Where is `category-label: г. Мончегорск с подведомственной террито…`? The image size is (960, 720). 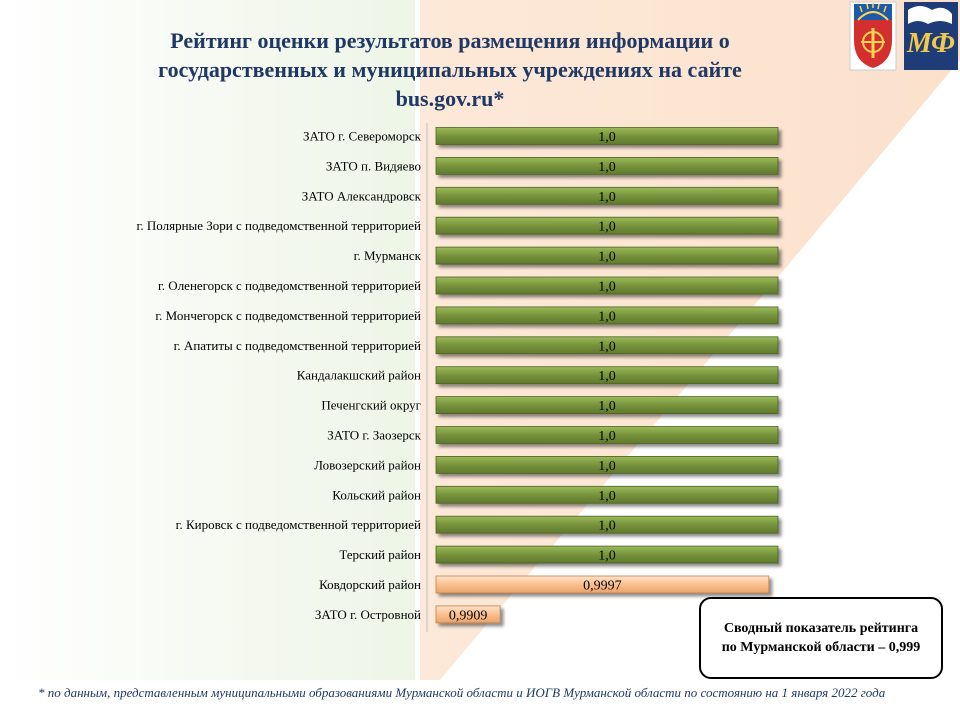
category-label: г. Мончегорск с подведомственной террито… is located at coordinates (288, 315).